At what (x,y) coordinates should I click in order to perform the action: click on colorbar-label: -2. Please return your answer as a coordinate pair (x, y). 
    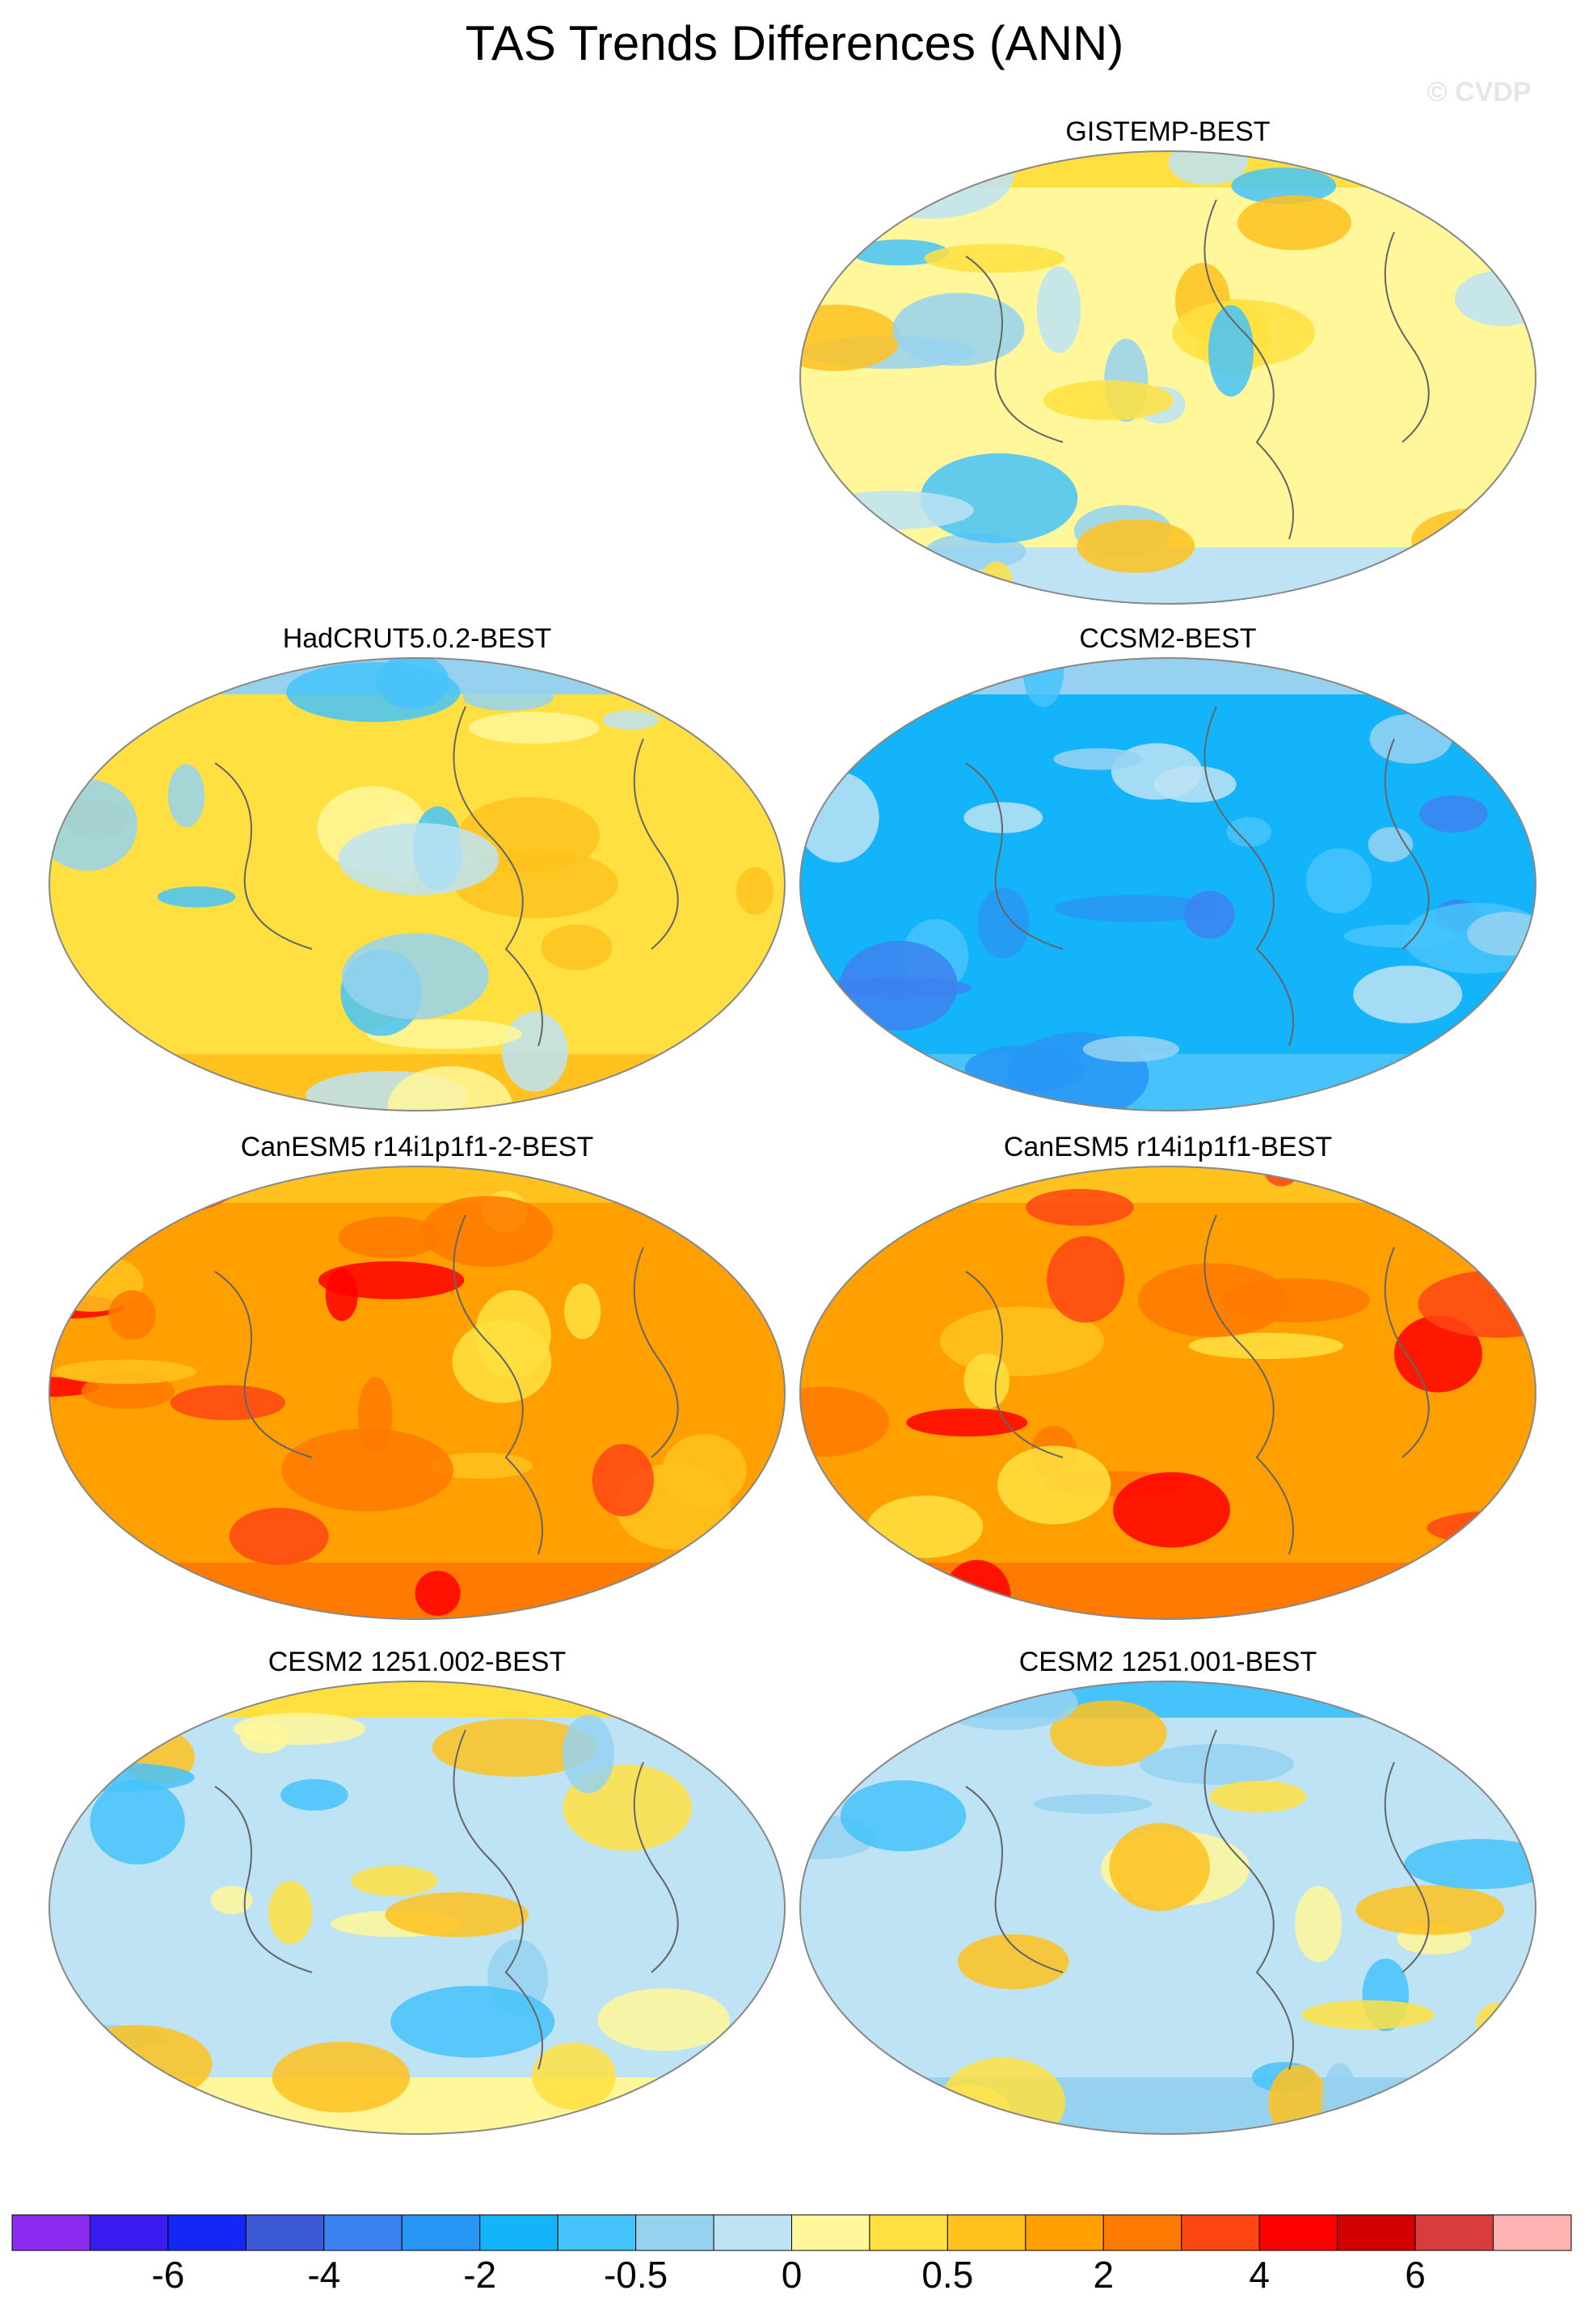
    Looking at the image, I should click on (479, 2275).